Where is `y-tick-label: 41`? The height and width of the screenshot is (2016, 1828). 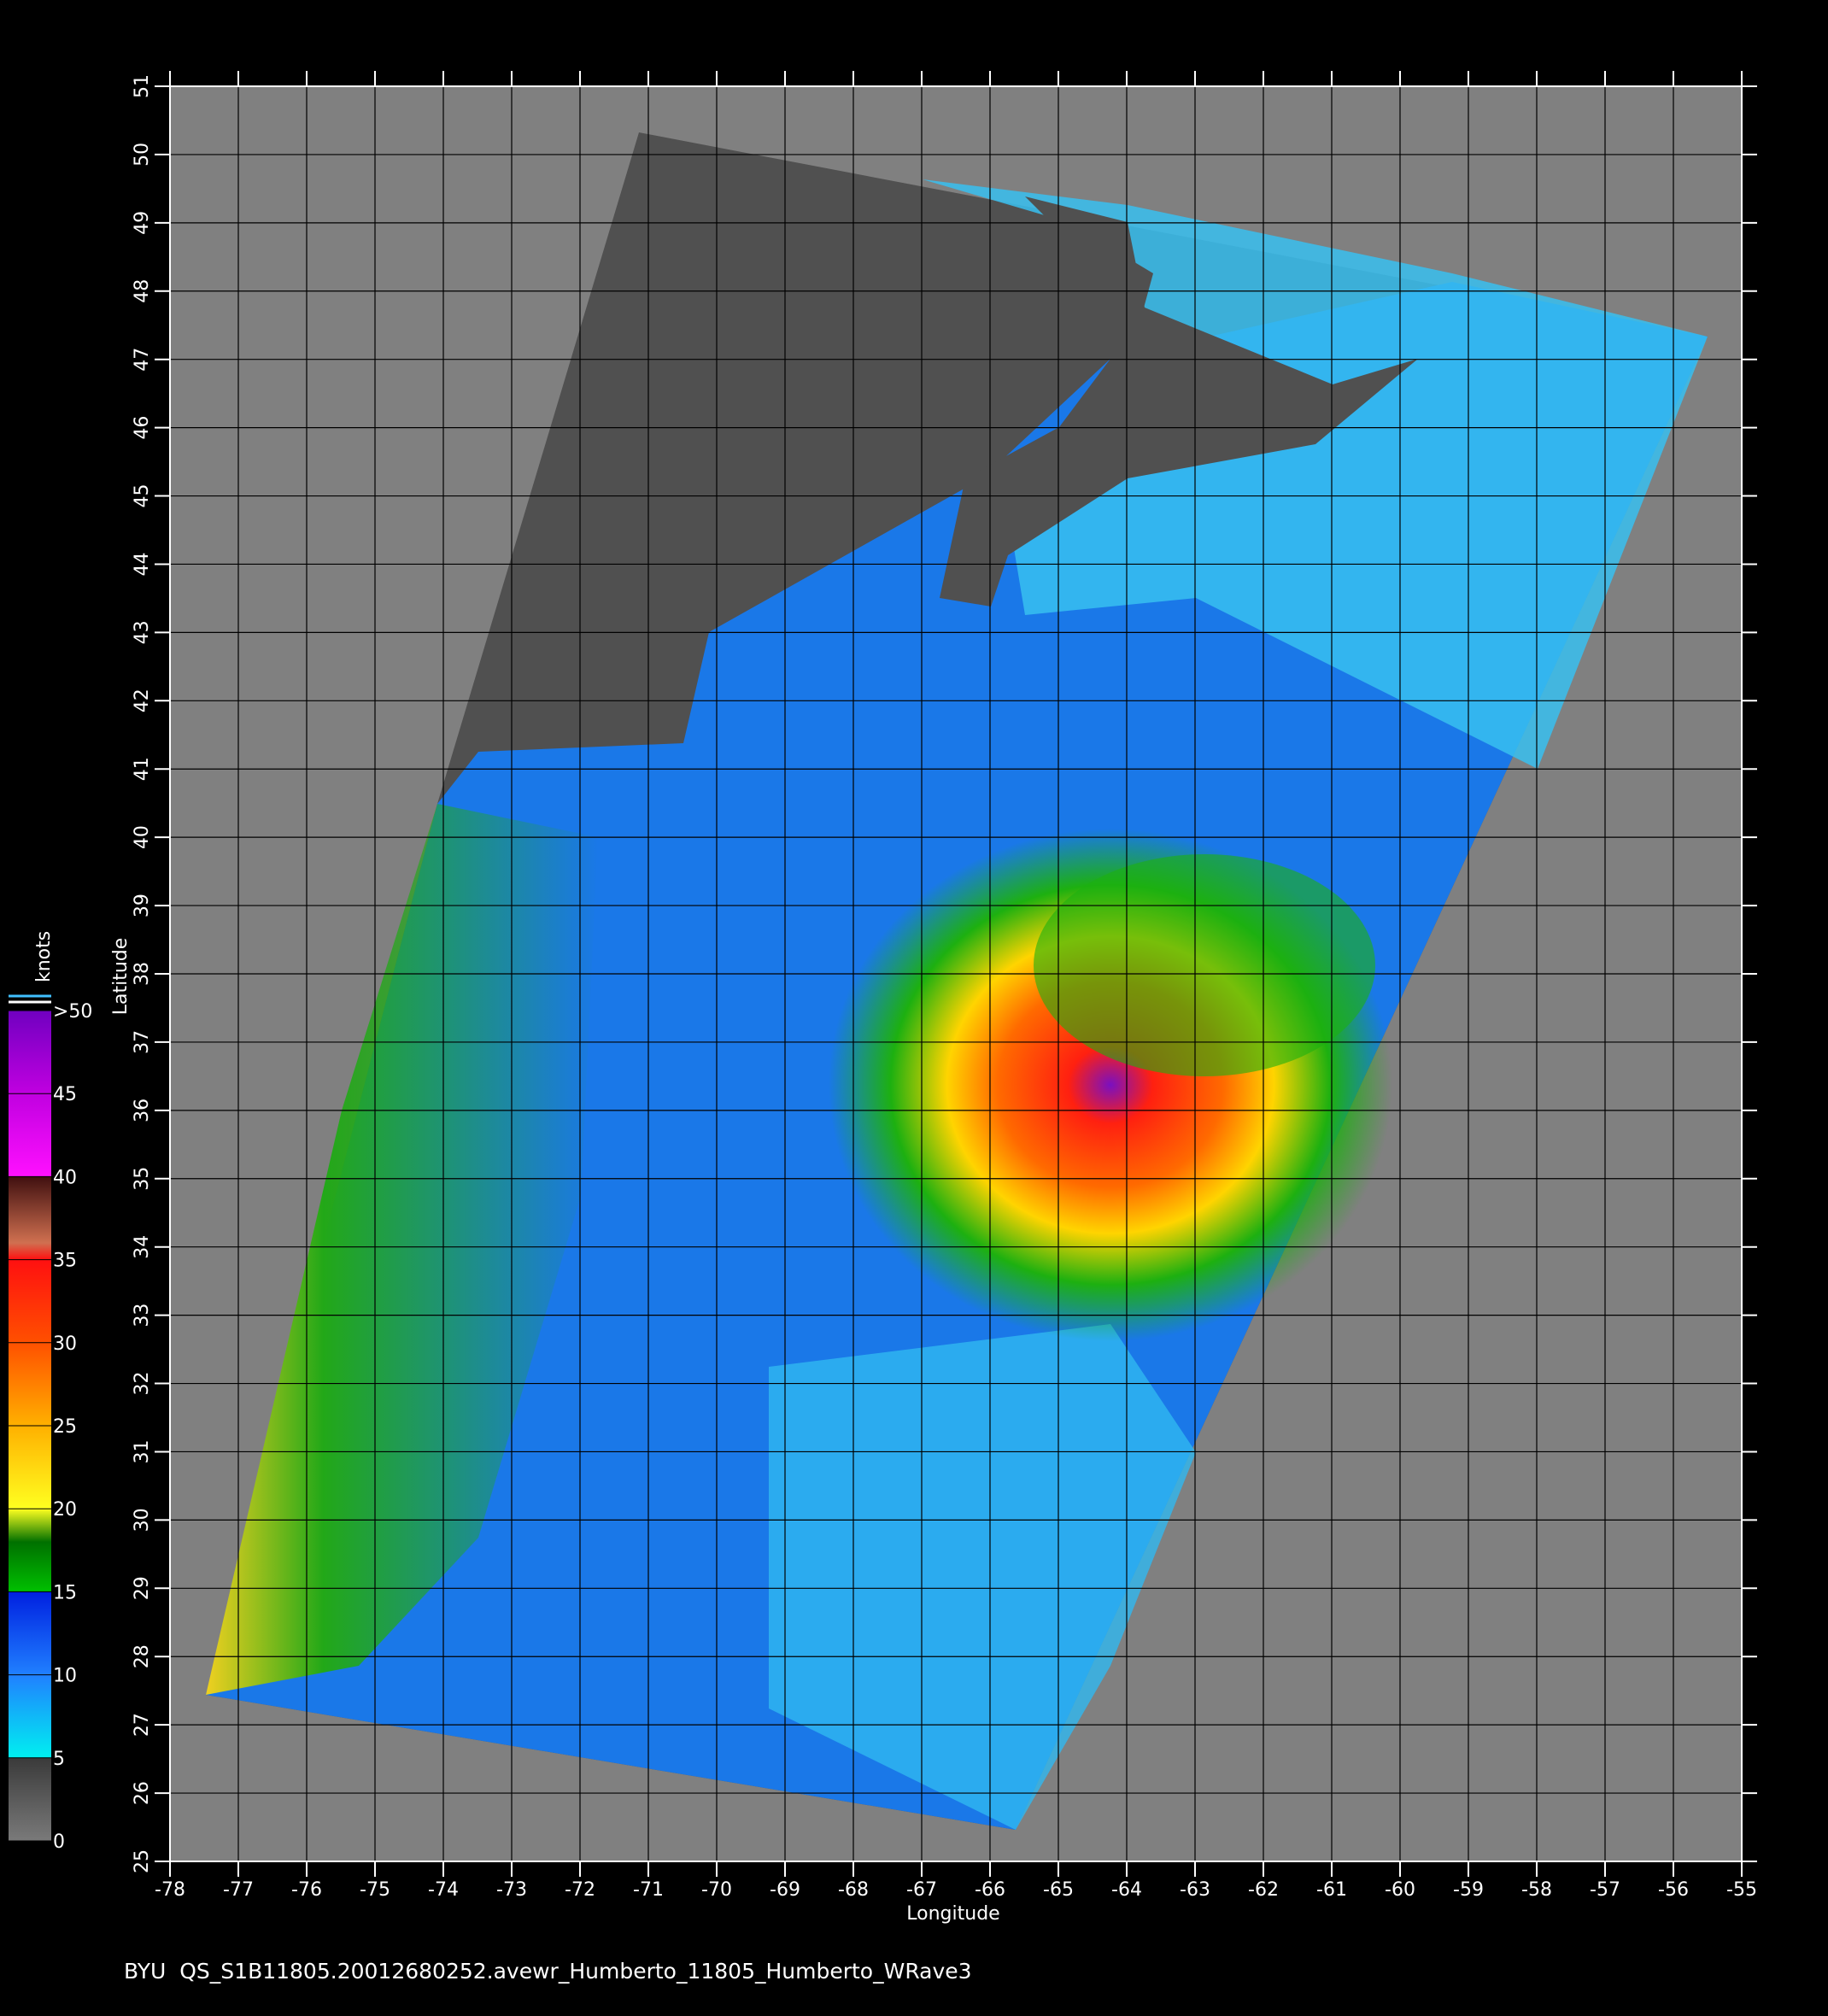
y-tick-label: 41 is located at coordinates (142, 769).